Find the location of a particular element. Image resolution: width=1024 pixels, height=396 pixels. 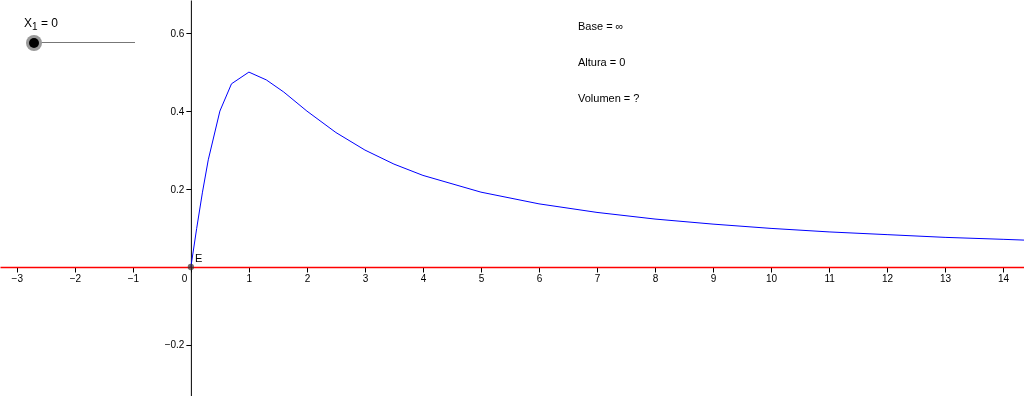

y-tick-label: 0.6 is located at coordinates (177, 33).